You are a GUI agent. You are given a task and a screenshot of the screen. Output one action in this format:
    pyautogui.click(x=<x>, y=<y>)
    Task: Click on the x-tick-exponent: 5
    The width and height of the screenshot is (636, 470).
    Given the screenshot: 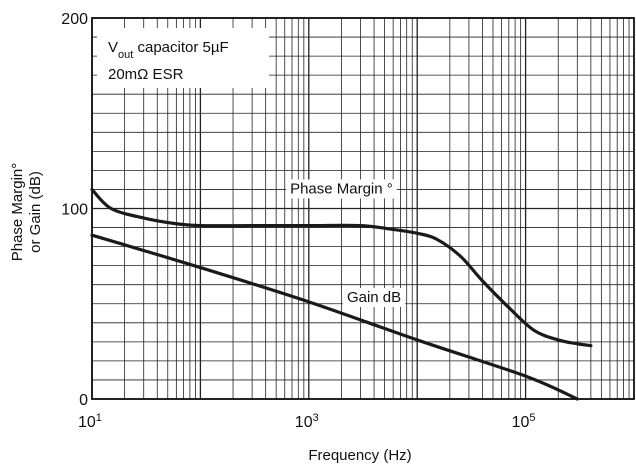 What is the action you would take?
    pyautogui.click(x=532, y=418)
    